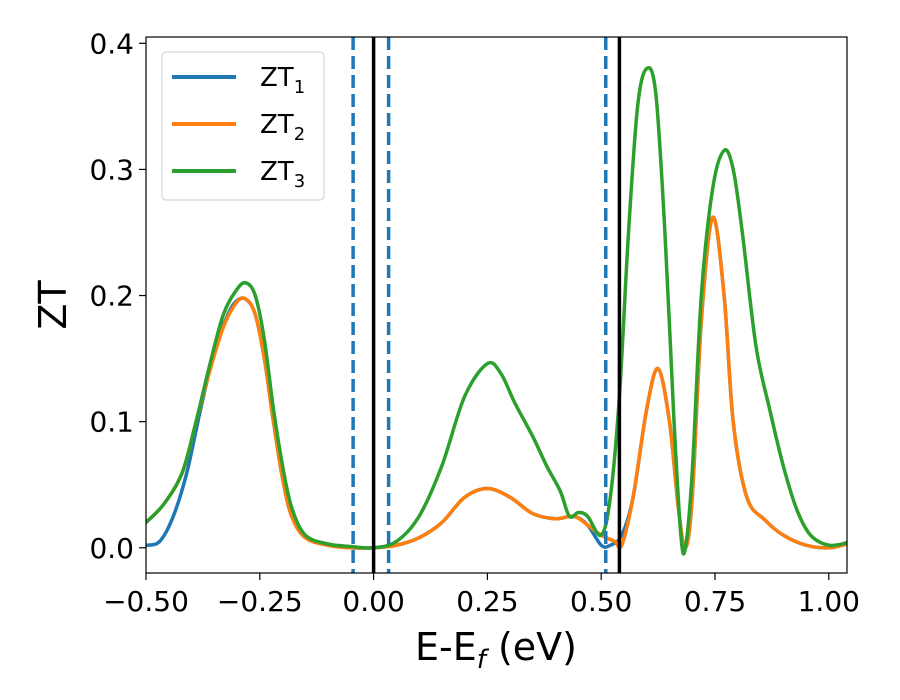  What do you see at coordinates (111, 422) in the screenshot?
I see `y-tick-label: 0.1` at bounding box center [111, 422].